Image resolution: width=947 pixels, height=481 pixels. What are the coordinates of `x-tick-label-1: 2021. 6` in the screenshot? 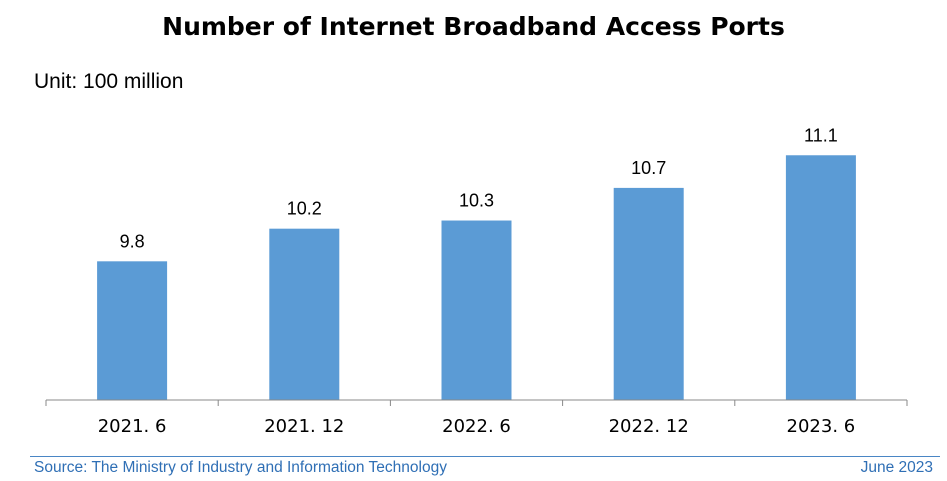 It's located at (132, 426).